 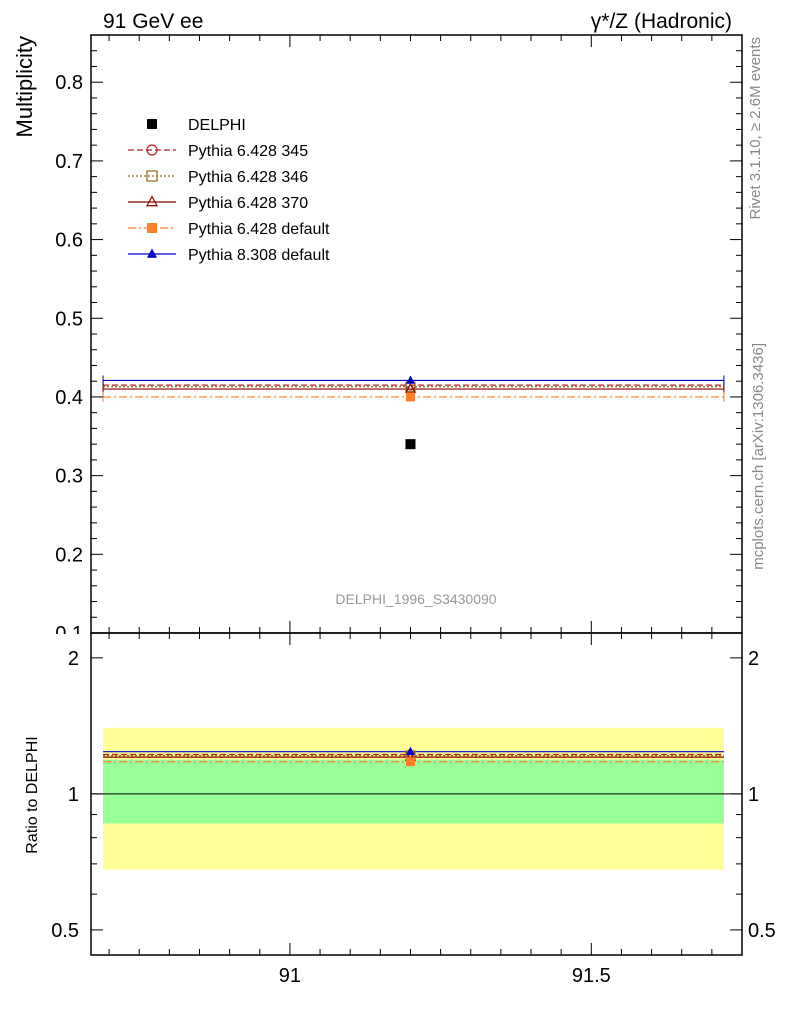 I want to click on legend-label: DELPHI, so click(x=217, y=125).